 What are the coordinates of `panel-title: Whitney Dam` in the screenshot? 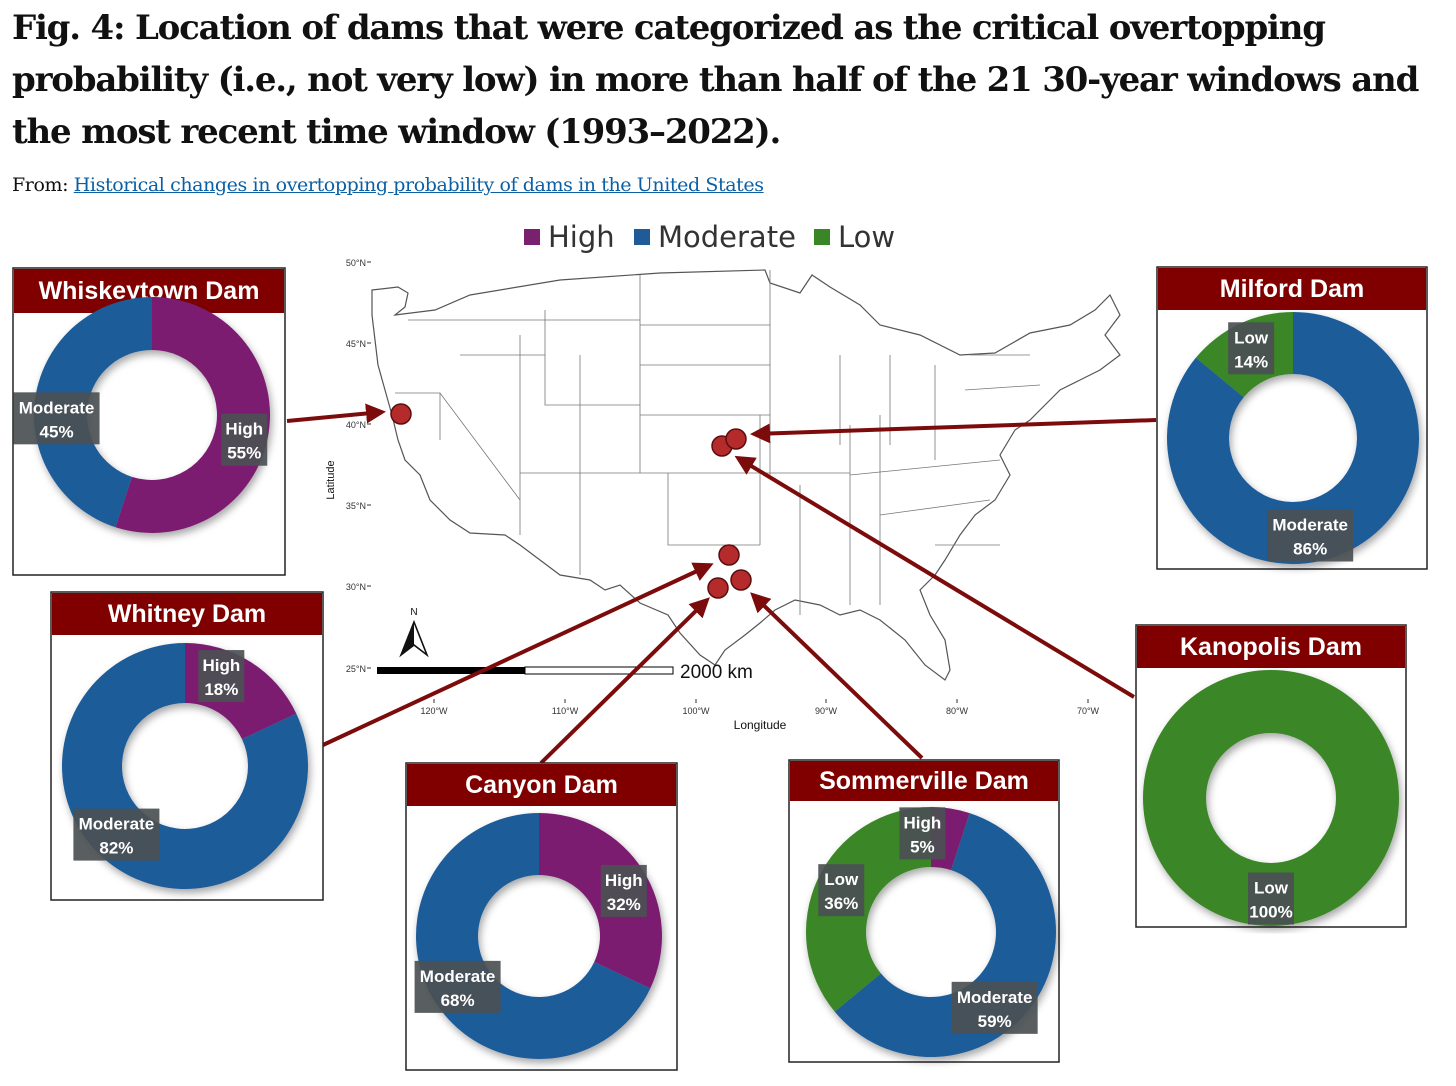 It's located at (187, 614).